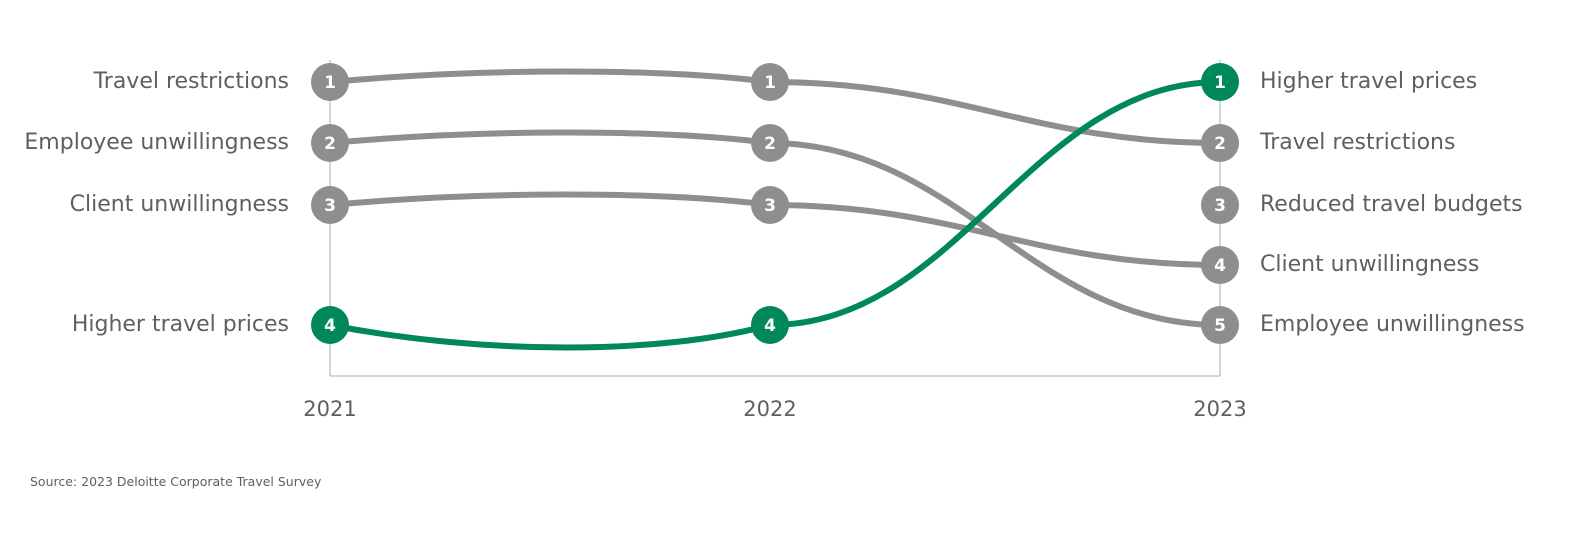 Image resolution: width=1589 pixels, height=534 pixels. What do you see at coordinates (179, 204) in the screenshot?
I see `left-label-client-unwillingness: Client unwillingness` at bounding box center [179, 204].